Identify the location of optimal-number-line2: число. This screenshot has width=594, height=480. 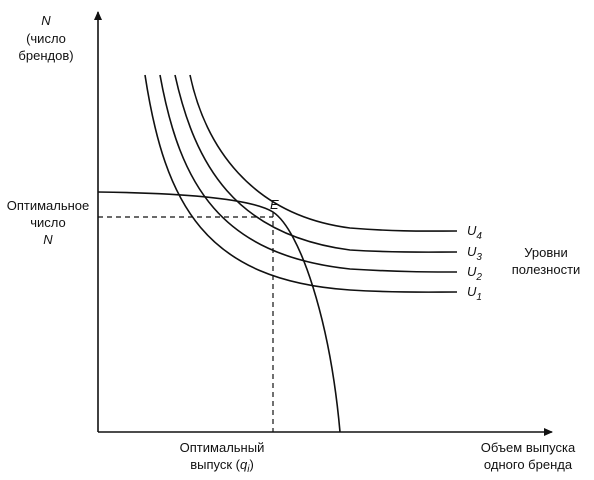
(48, 222).